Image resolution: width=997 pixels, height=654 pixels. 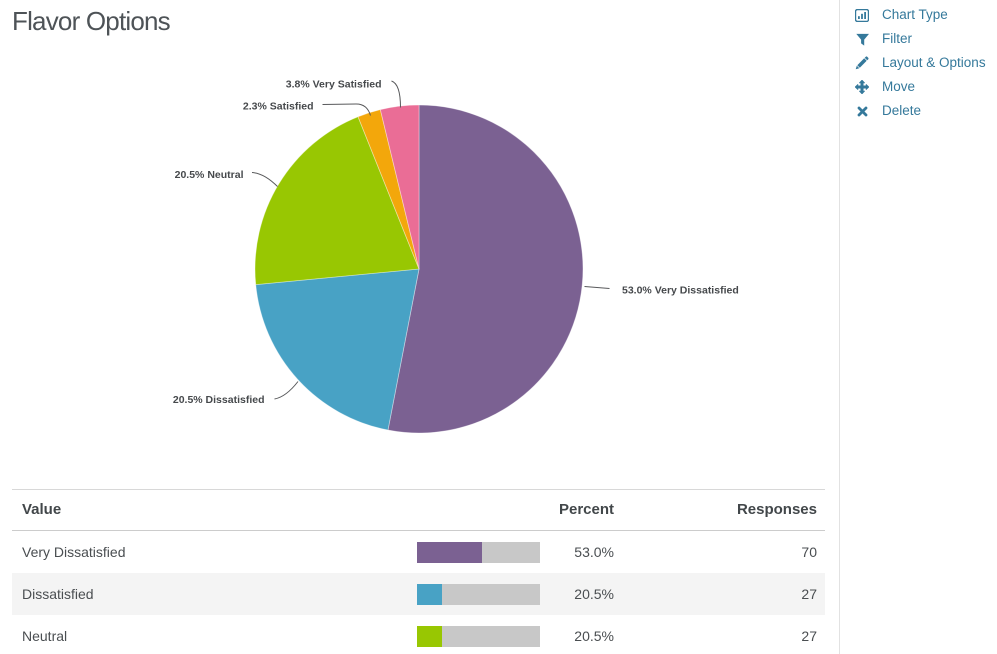 What do you see at coordinates (209, 175) in the screenshot?
I see `pie-slice-label: 20.5% Neutral` at bounding box center [209, 175].